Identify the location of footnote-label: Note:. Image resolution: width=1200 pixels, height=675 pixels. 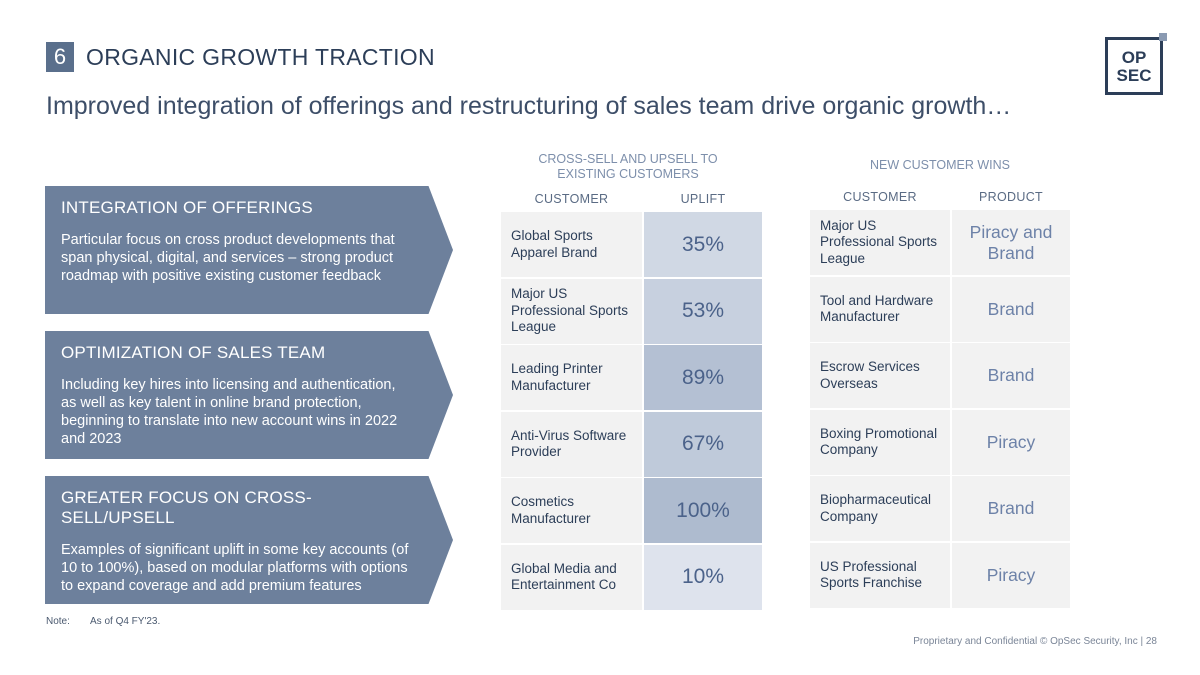
(58, 621).